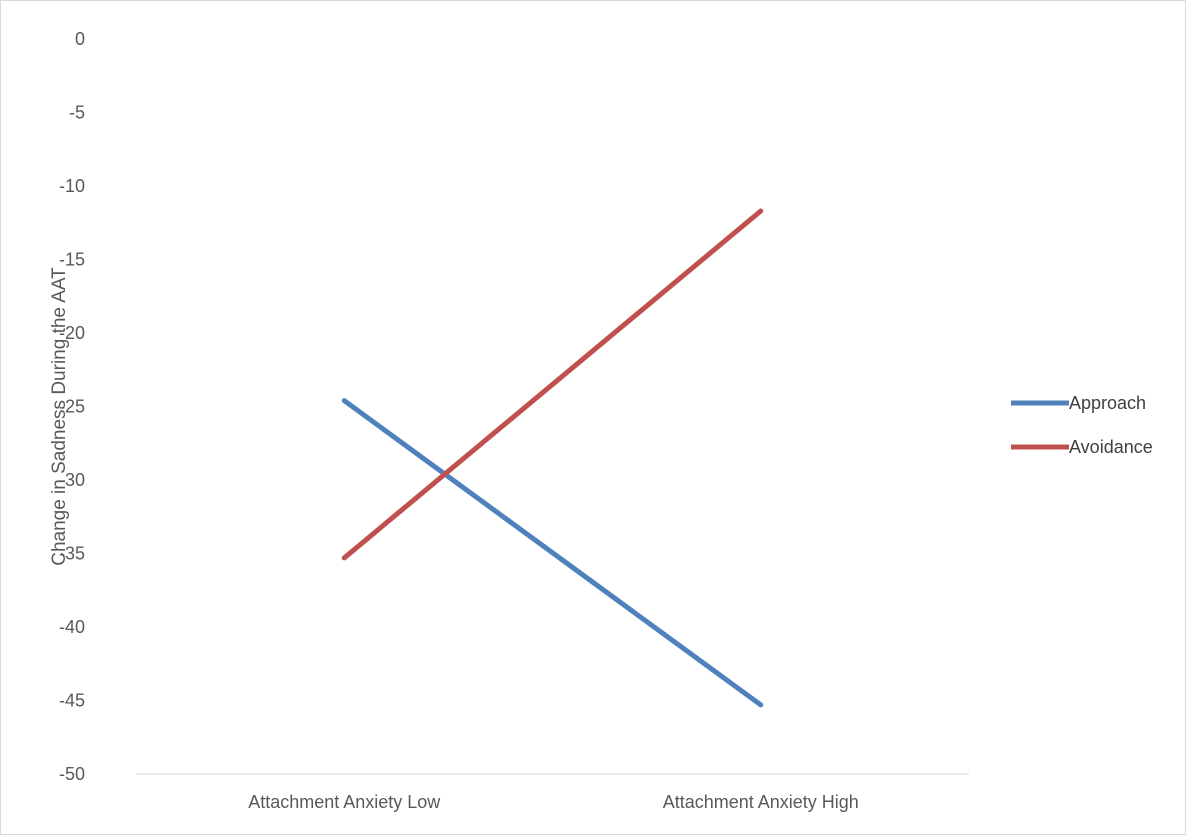 The height and width of the screenshot is (836, 1186). Describe the element at coordinates (552, 553) in the screenshot. I see `series-line-approach` at that location.